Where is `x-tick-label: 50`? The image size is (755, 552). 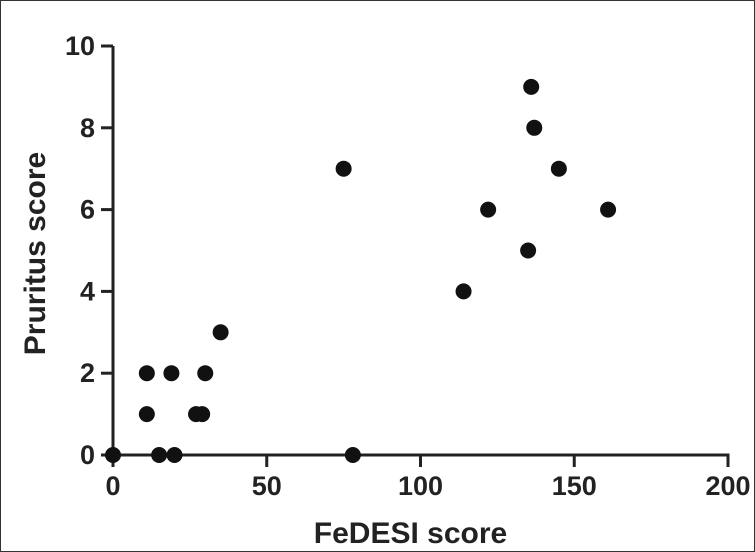
x-tick-label: 50 is located at coordinates (267, 486).